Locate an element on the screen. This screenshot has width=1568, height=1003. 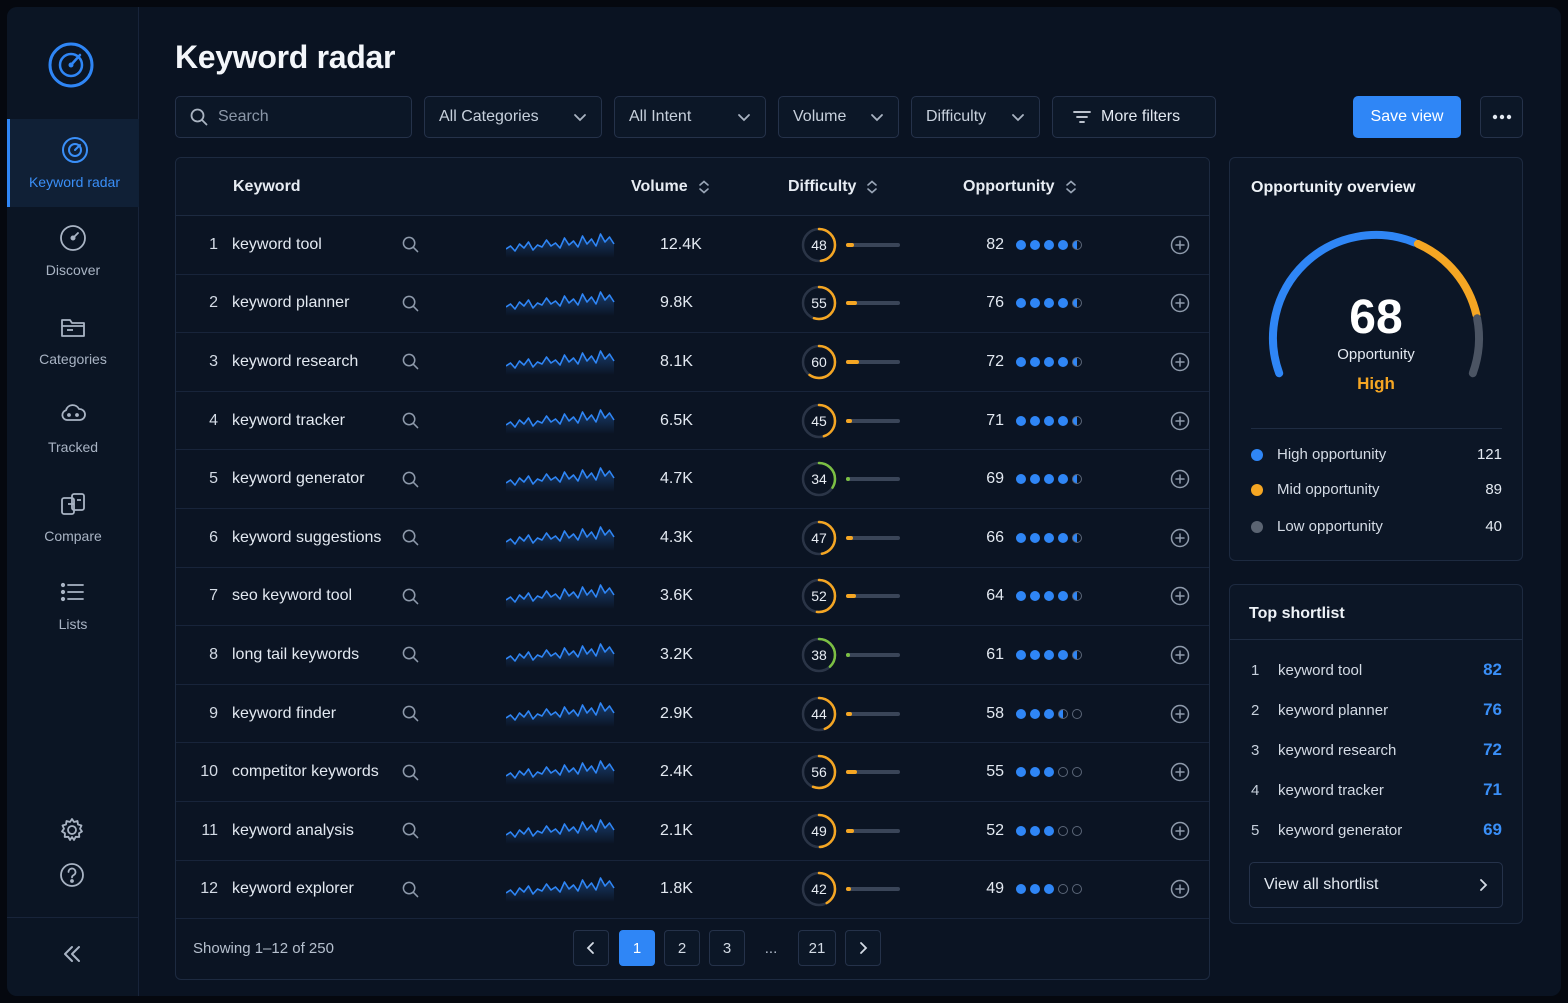
page-button-2: 2 is located at coordinates (682, 948).